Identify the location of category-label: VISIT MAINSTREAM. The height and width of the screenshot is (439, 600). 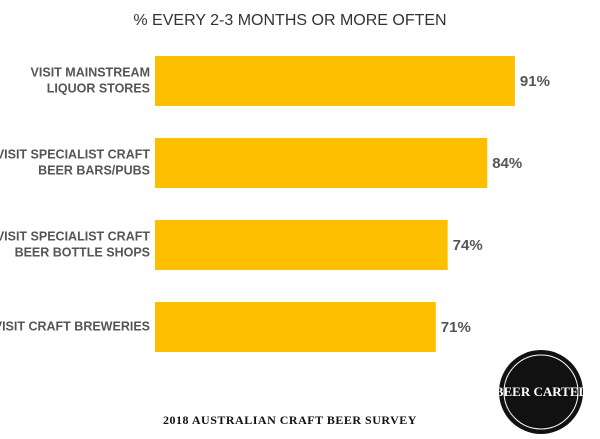
(90, 72).